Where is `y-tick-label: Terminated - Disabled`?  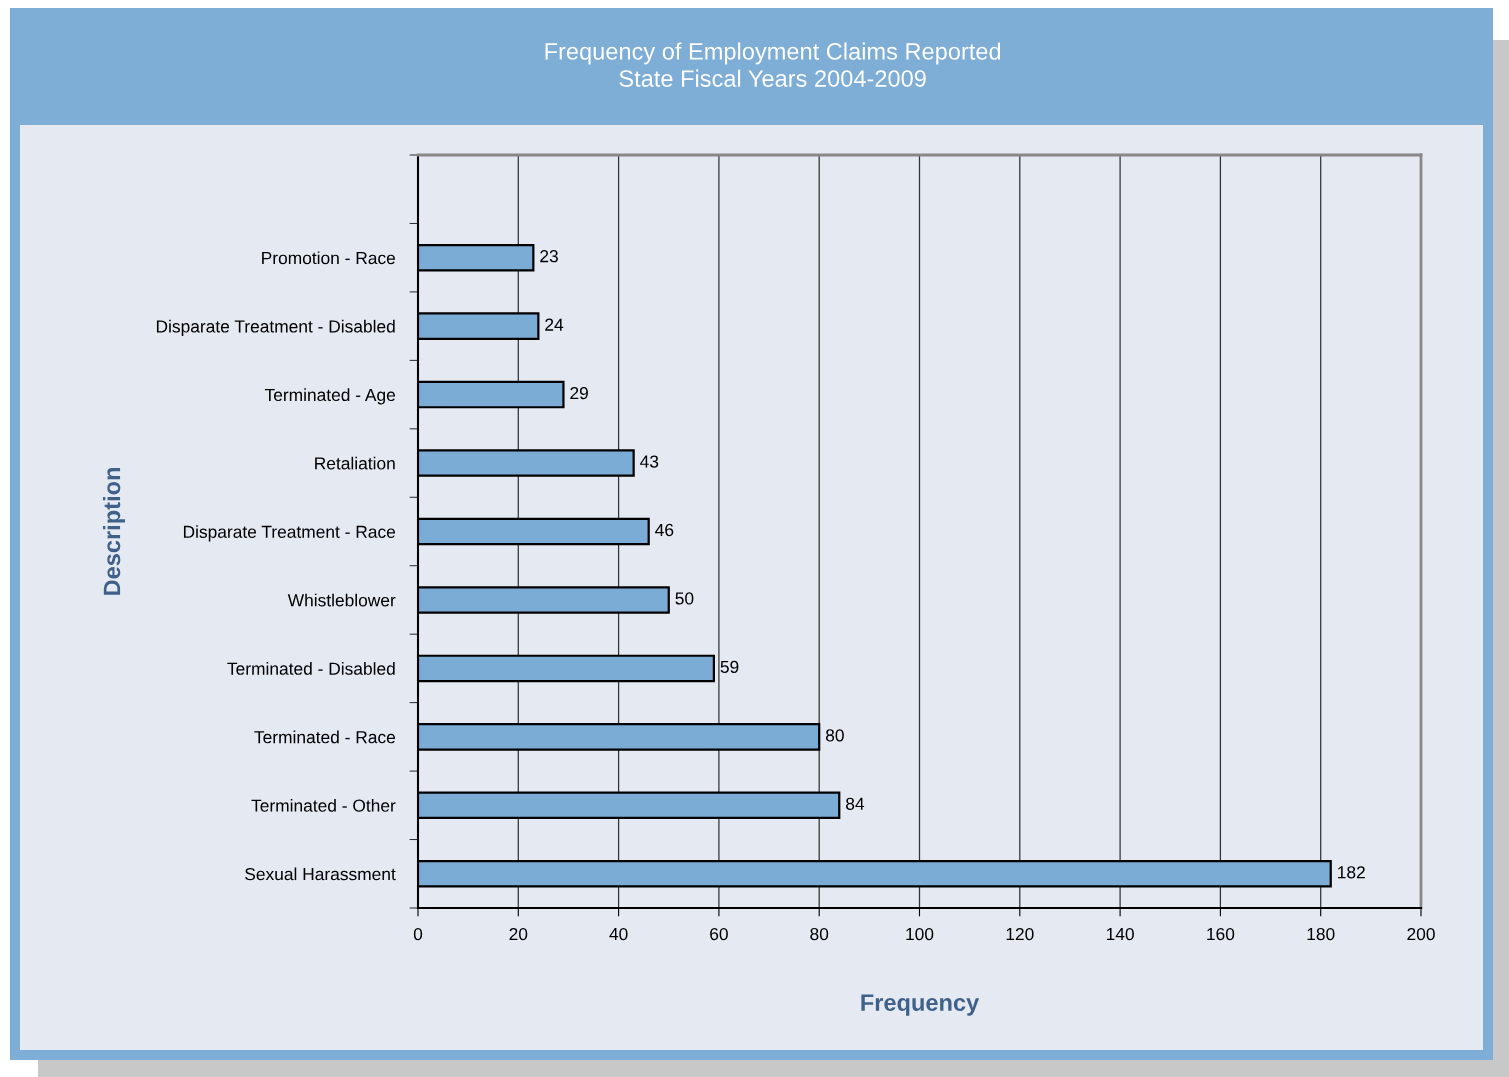
y-tick-label: Terminated - Disabled is located at coordinates (311, 668).